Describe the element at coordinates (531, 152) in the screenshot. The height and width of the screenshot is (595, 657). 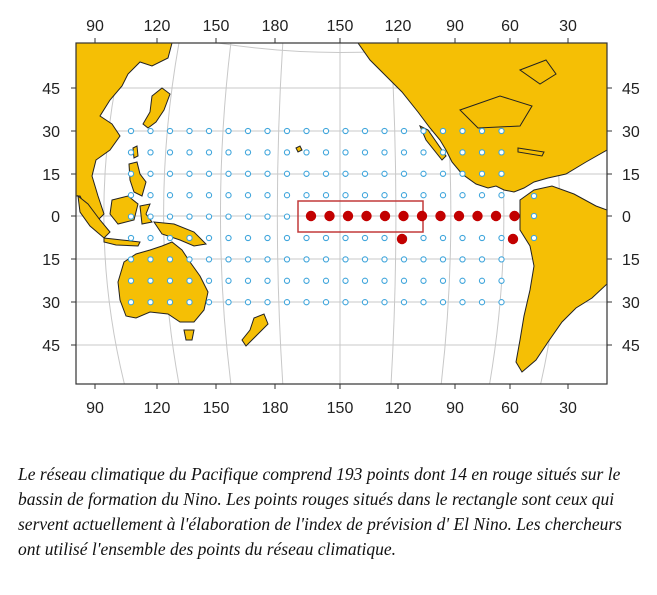
I see `cuba-island` at that location.